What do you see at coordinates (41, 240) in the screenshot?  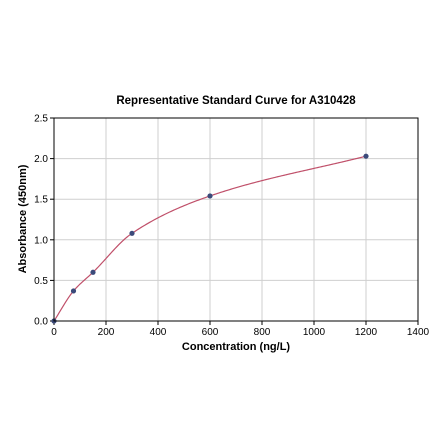 I see `y-tick-label: 1.0` at bounding box center [41, 240].